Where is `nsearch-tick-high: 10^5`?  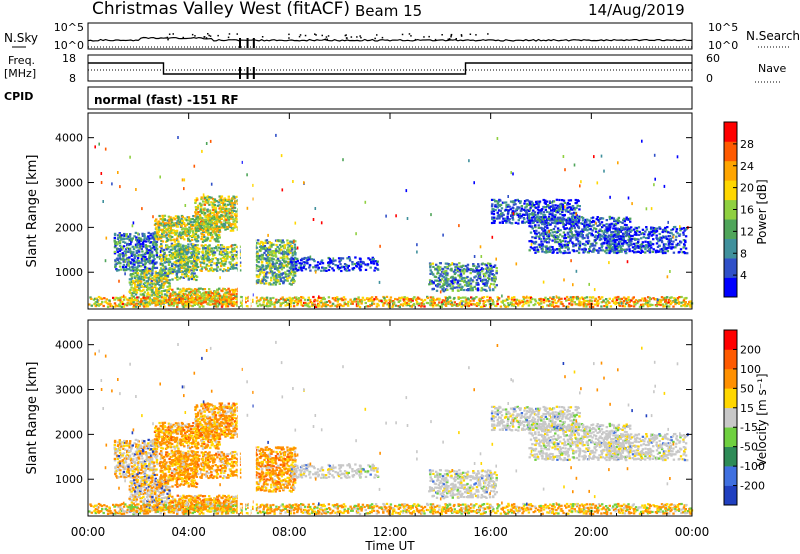
nsearch-tick-high: 10^5 is located at coordinates (723, 27).